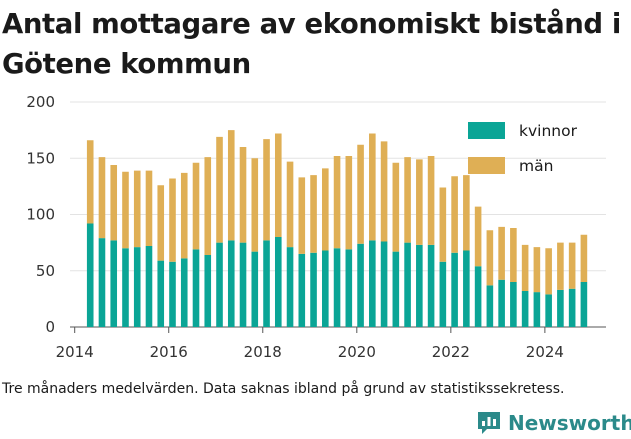 The height and width of the screenshot is (439, 631). I want to click on y-tick-label: 100, so click(40, 215).